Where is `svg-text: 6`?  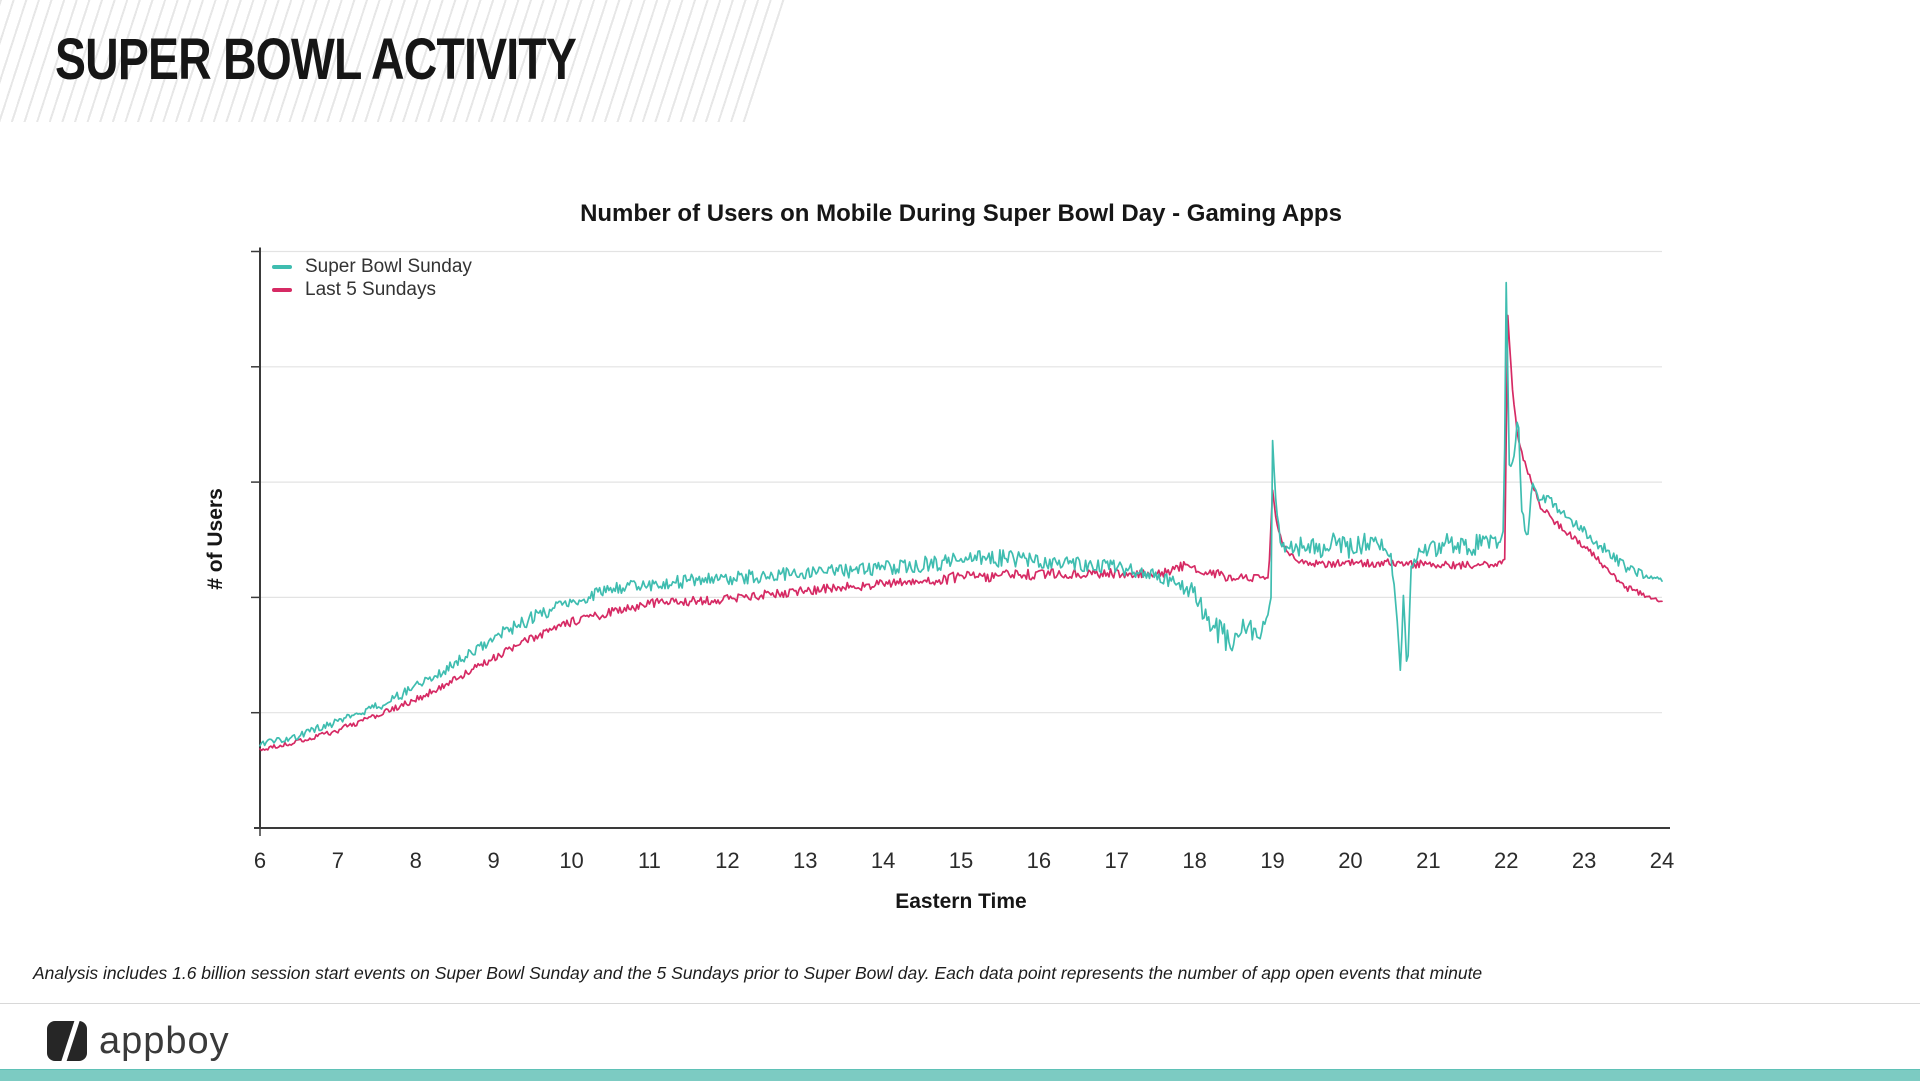
svg-text: 6 is located at coordinates (260, 860).